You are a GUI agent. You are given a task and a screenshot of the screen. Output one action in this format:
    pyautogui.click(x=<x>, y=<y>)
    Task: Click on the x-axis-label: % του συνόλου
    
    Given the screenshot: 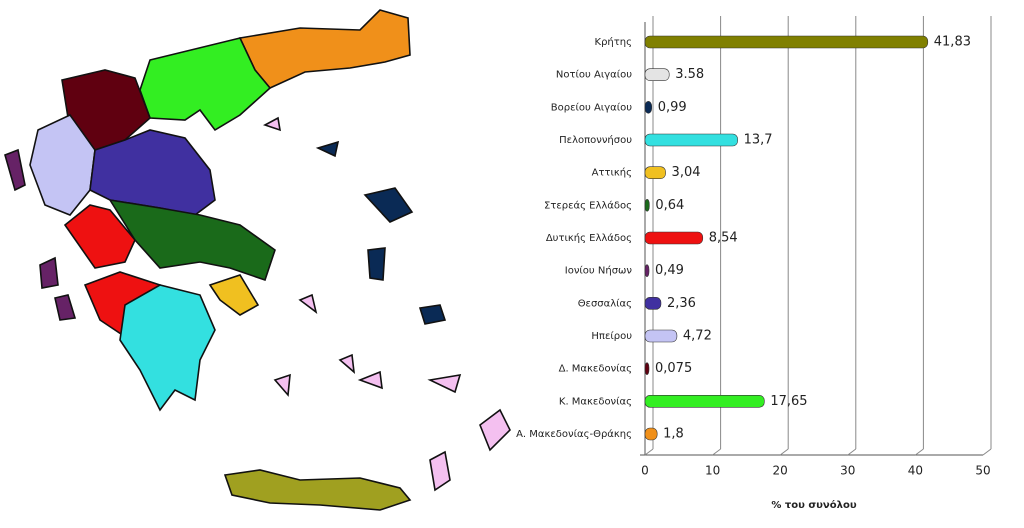 What is the action you would take?
    pyautogui.click(x=813, y=505)
    